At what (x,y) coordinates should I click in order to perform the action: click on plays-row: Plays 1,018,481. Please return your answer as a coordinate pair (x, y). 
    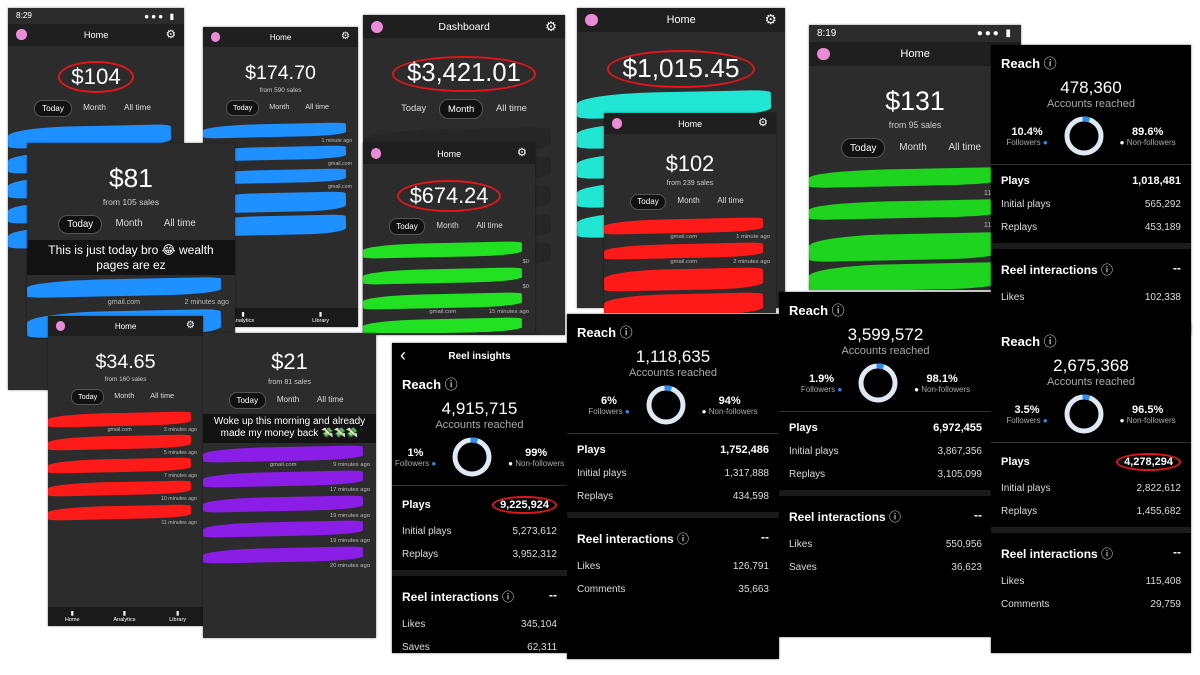
    Looking at the image, I should click on (1091, 181).